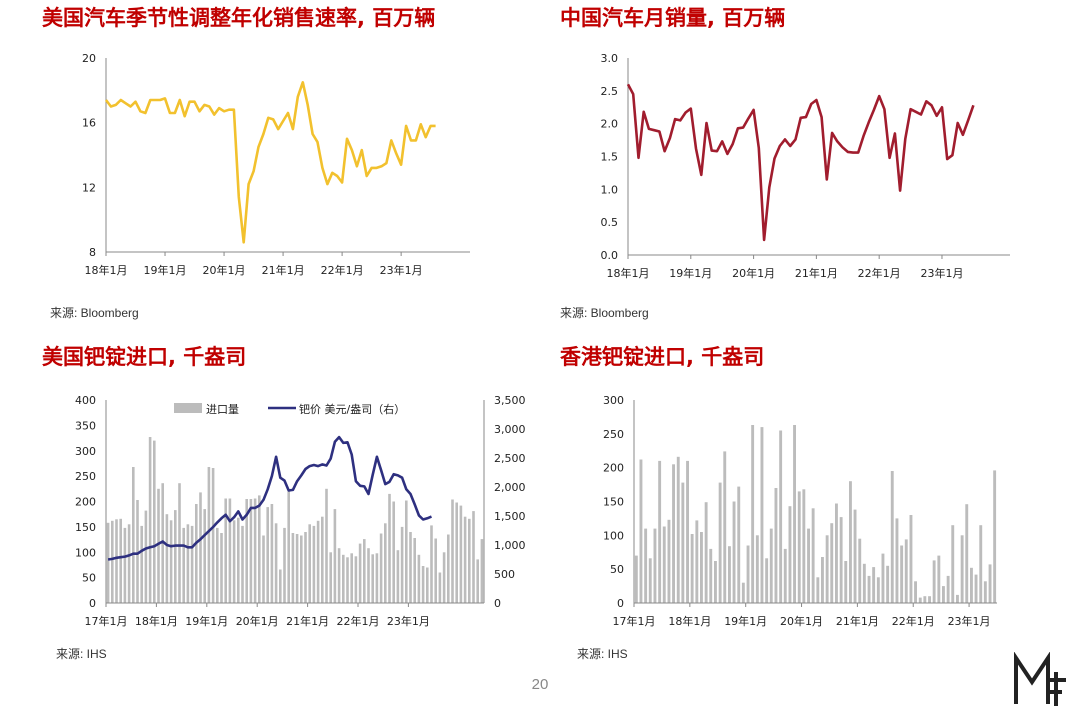 This screenshot has height=720, width=1080. Describe the element at coordinates (604, 313) in the screenshot. I see `source-note-china-auto: 来源: Bloomberg` at that location.